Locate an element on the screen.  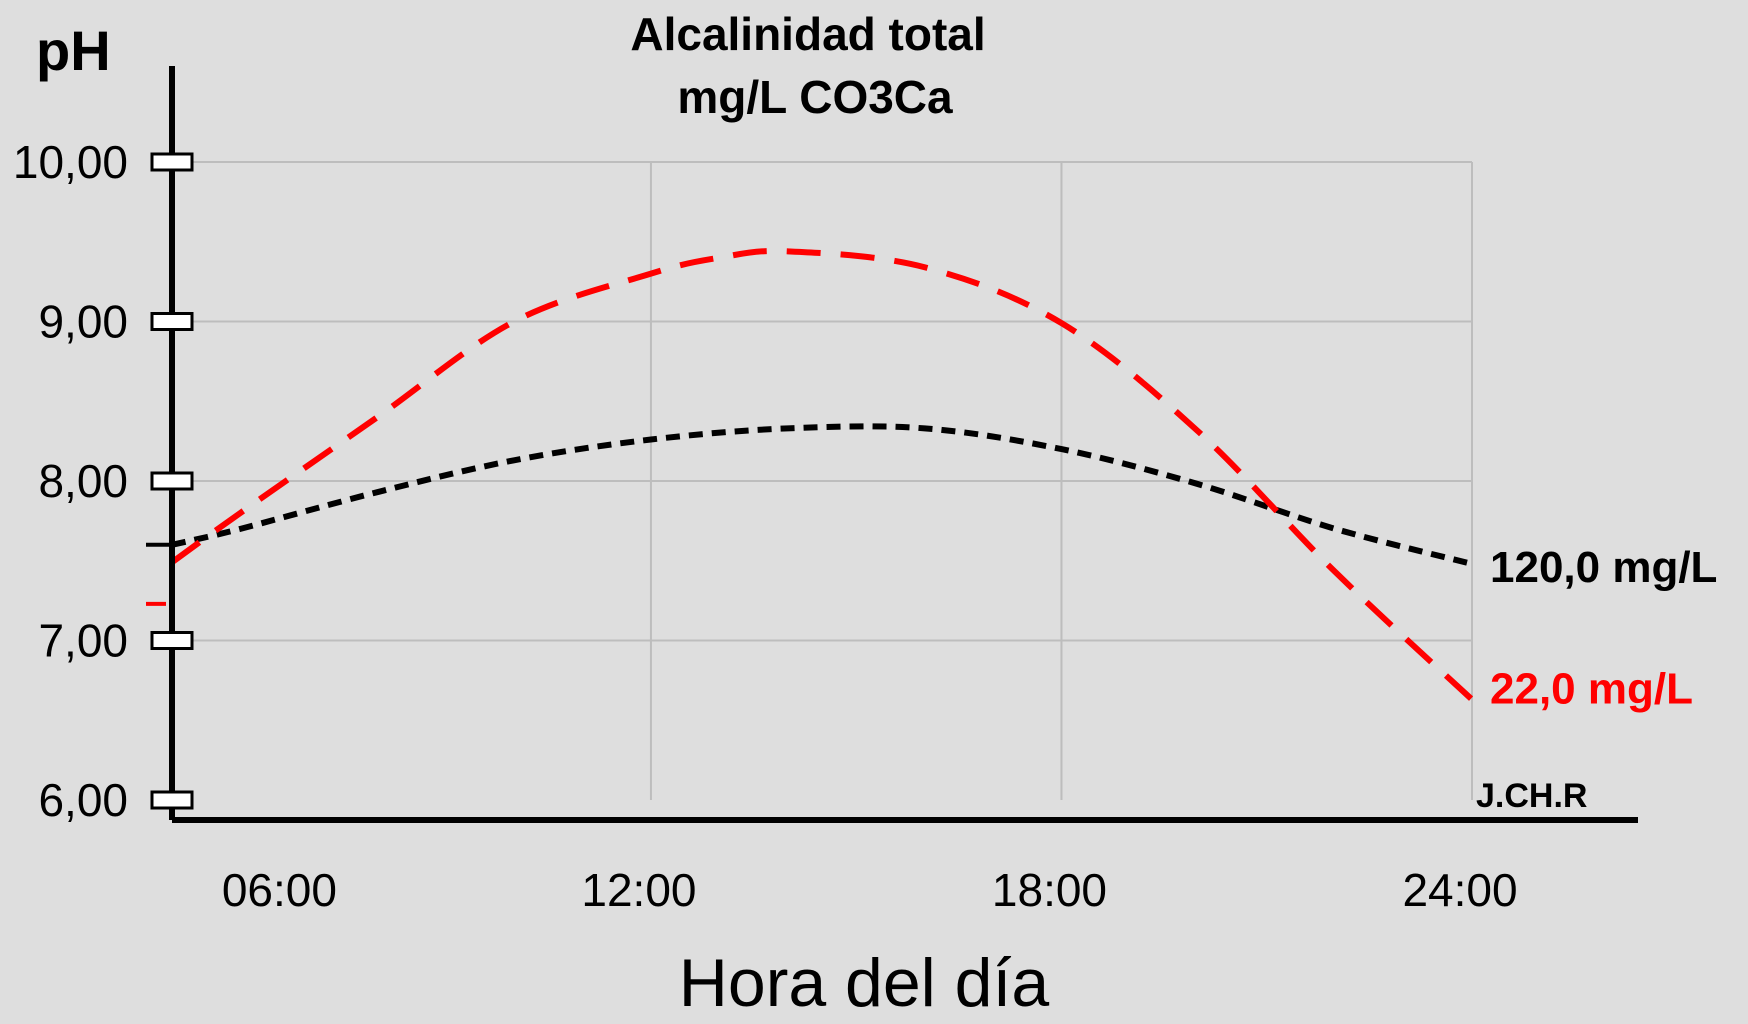
x-tick-label: 06:00 is located at coordinates (279, 890).